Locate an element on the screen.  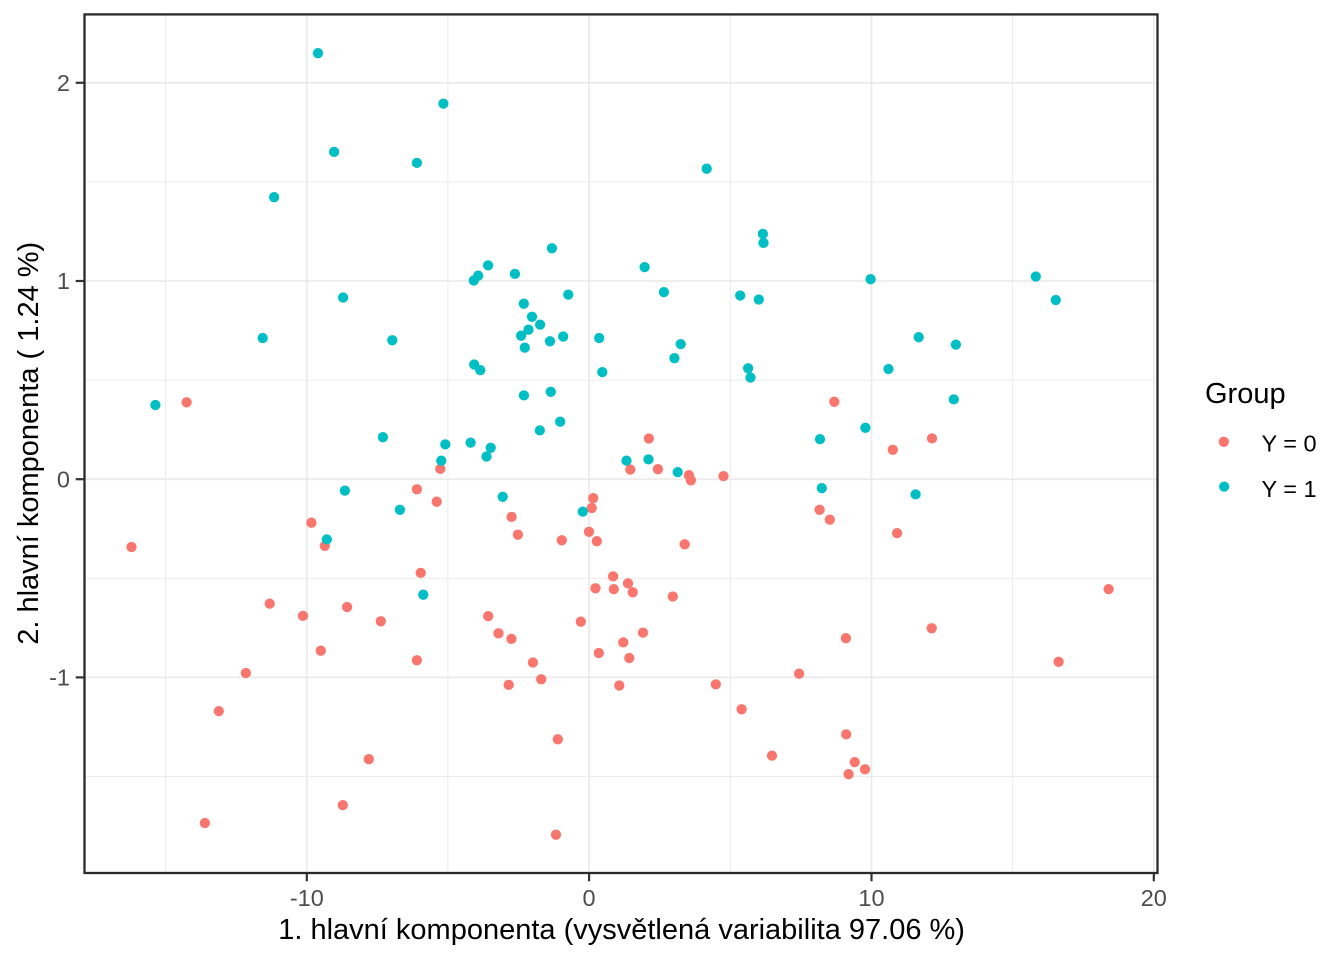
svg-text: 1 is located at coordinates (63, 281).